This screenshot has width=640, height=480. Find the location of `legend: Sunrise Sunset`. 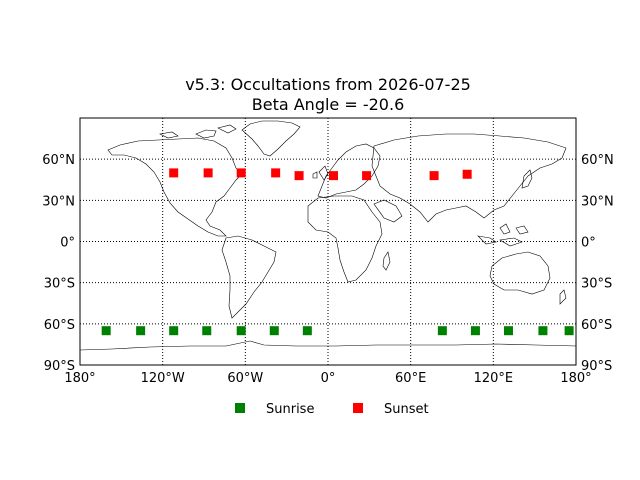

legend: Sunrise Sunset is located at coordinates (332, 409).